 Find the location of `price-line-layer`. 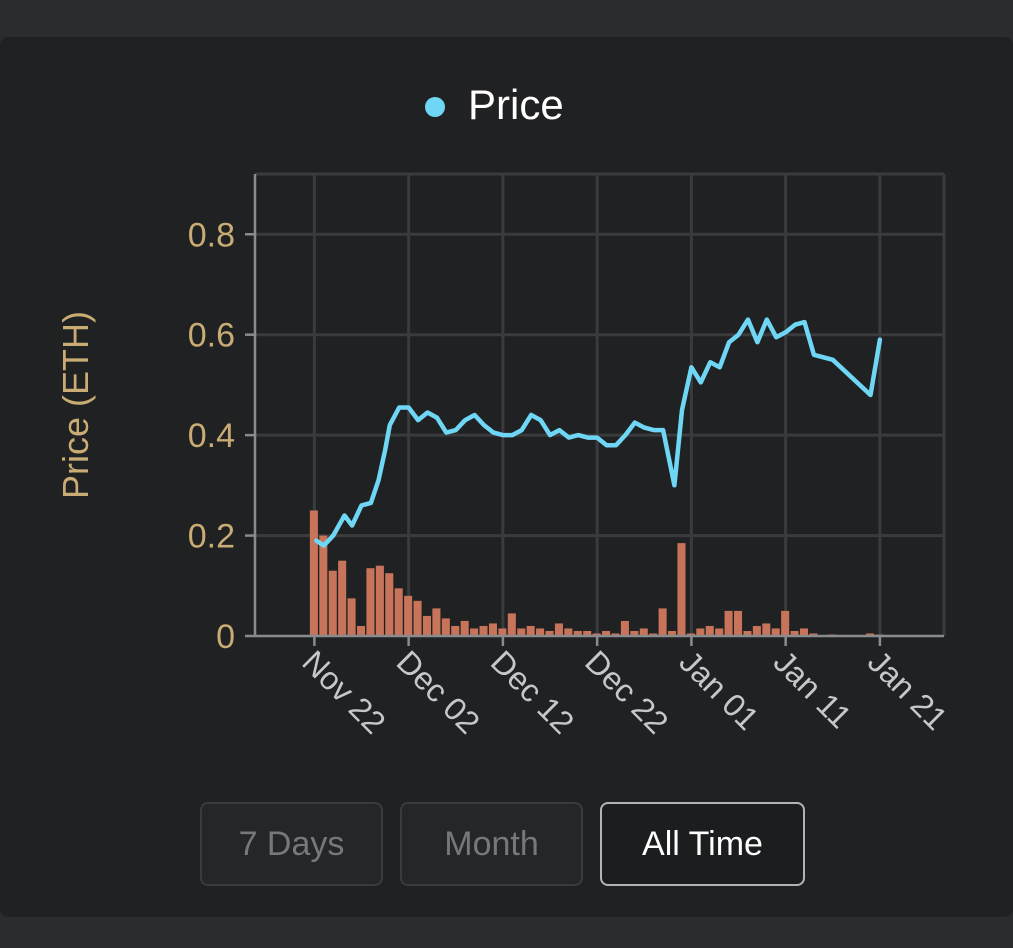

price-line-layer is located at coordinates (598, 432).